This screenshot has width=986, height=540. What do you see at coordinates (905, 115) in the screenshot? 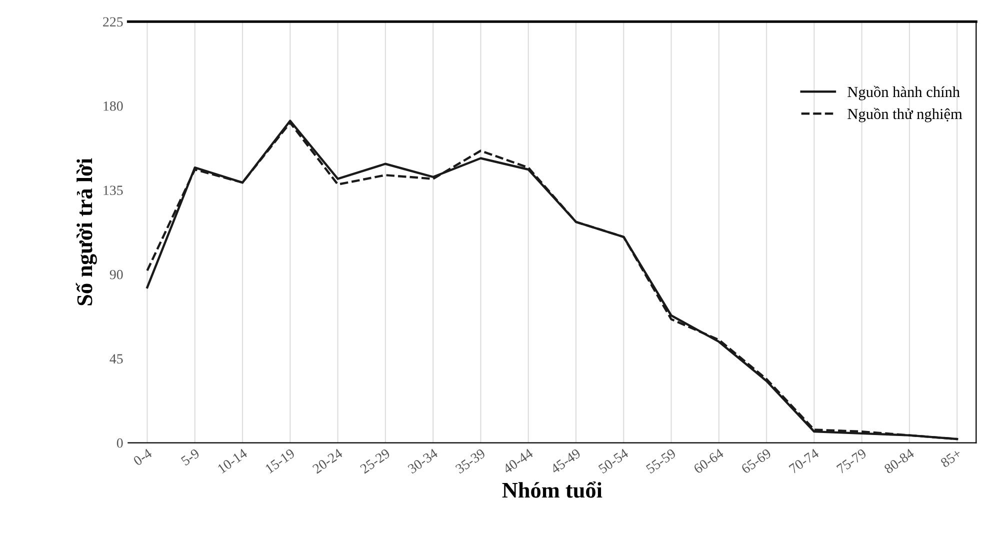
I see `legend-label: Nguồn thử nghiệm` at bounding box center [905, 115].